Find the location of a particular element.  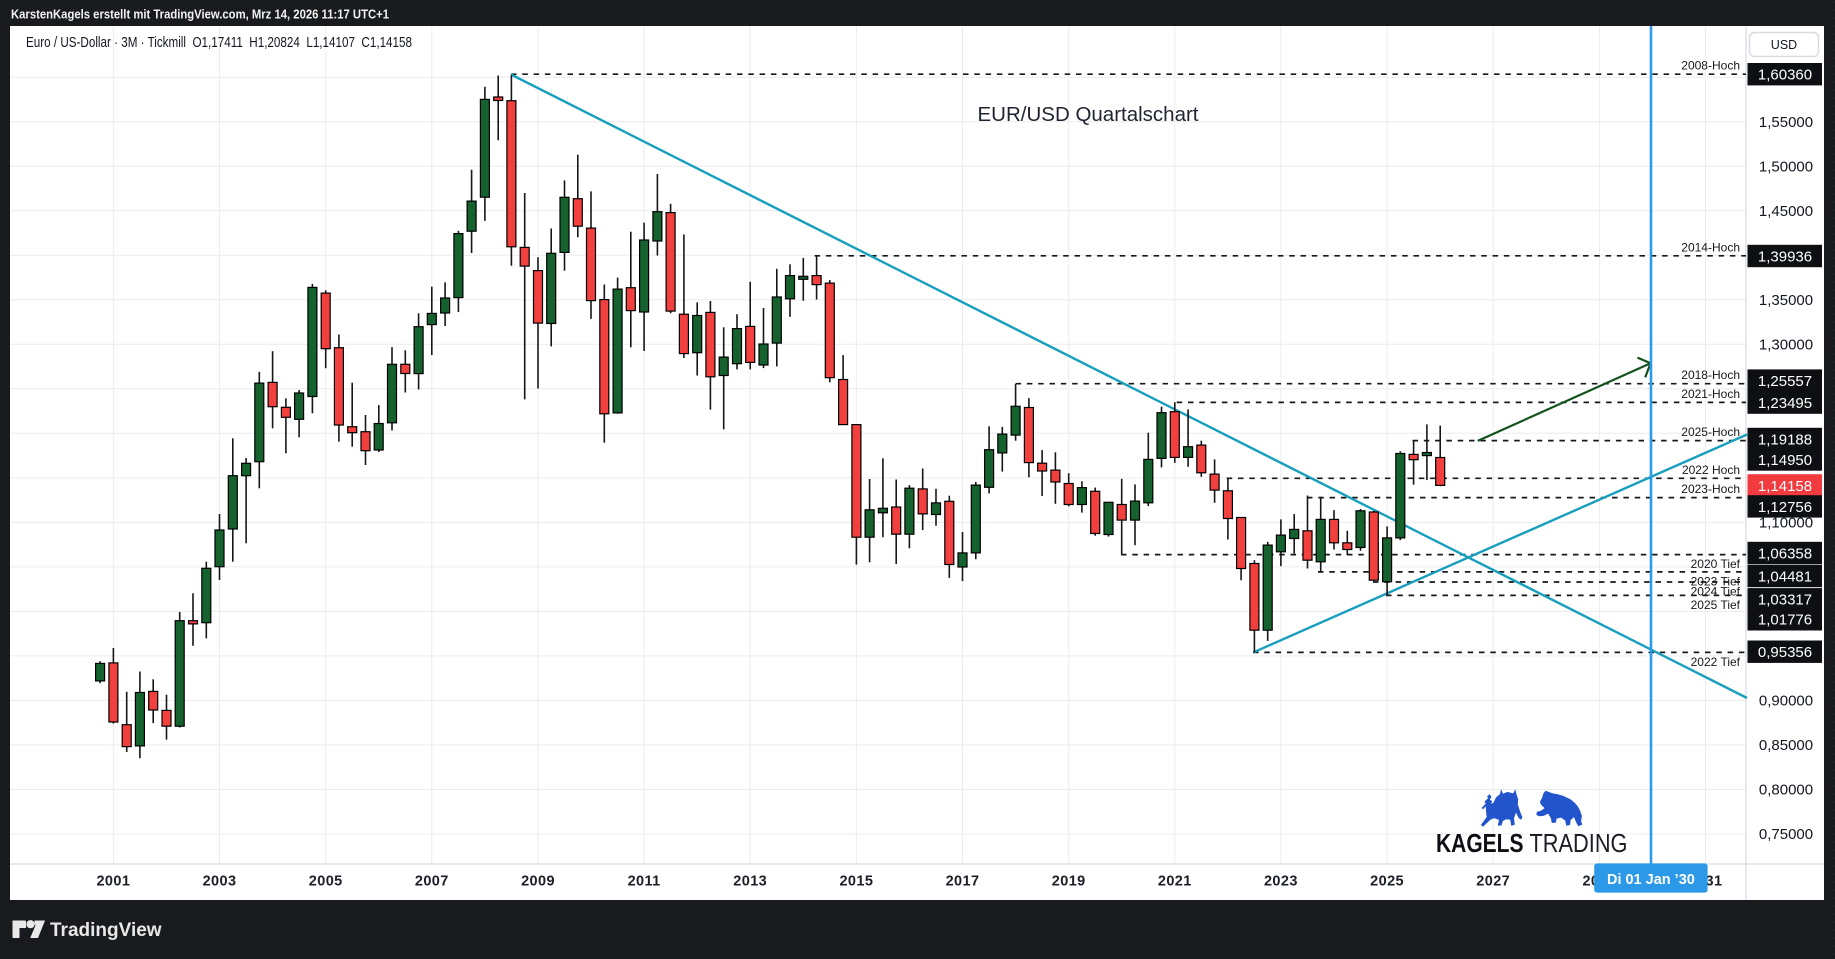

svg-text: 2008-Hoch is located at coordinates (1710, 66).